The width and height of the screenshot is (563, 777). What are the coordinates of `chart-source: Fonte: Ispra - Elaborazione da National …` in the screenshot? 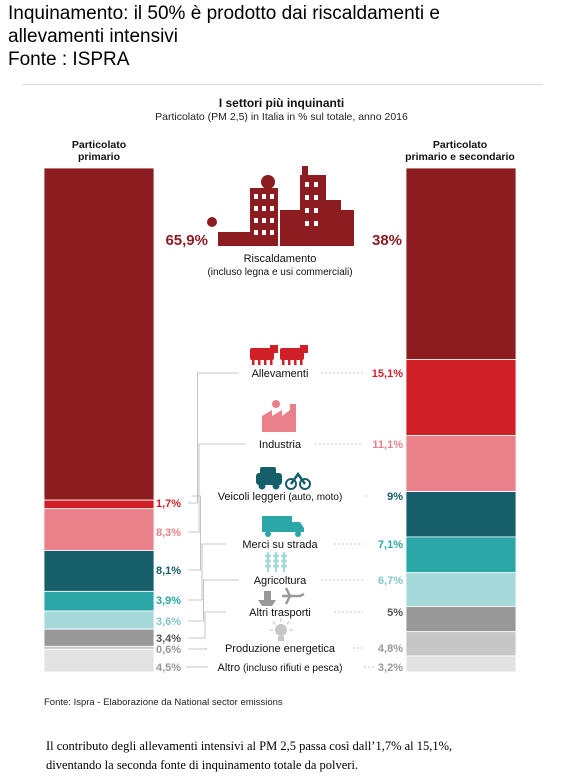 It's located at (163, 702).